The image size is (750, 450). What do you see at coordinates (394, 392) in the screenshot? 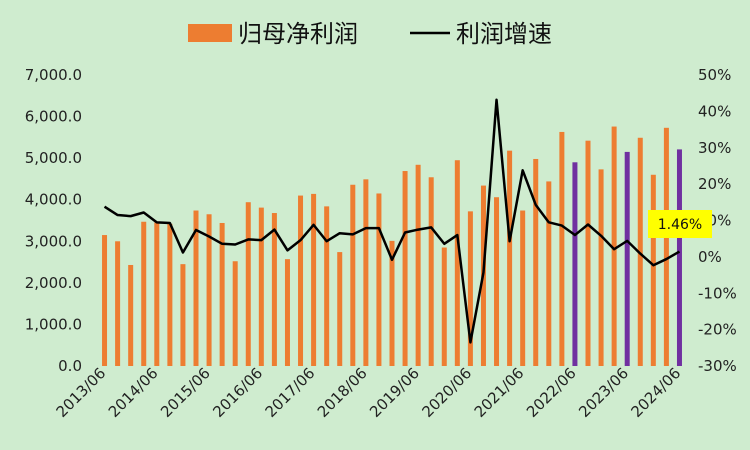
I see `x-tick-label: 2019/06` at bounding box center [394, 392].